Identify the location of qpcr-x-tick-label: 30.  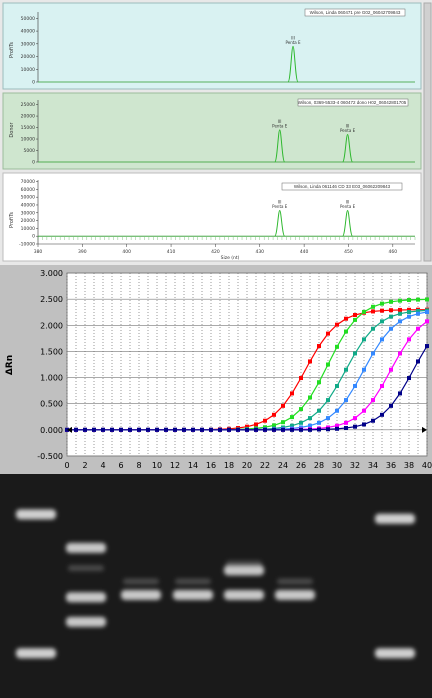
(337, 465).